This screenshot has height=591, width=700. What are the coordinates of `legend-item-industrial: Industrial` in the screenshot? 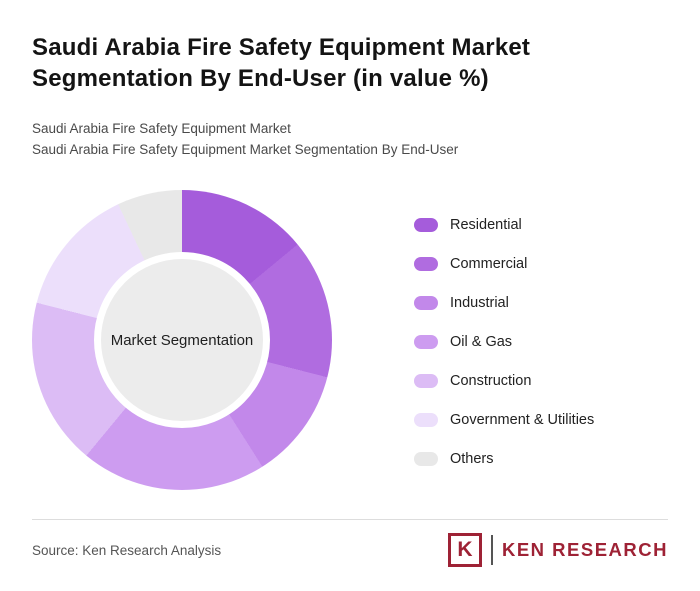 It's located at (504, 302).